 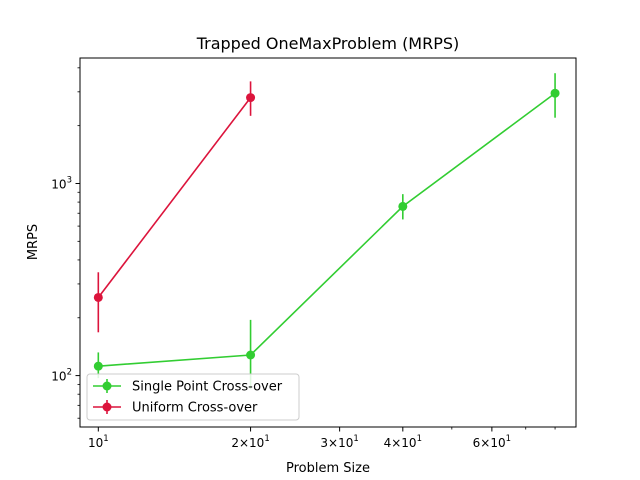 What do you see at coordinates (250, 442) in the screenshot?
I see `x-tick-label: 2×101` at bounding box center [250, 442].